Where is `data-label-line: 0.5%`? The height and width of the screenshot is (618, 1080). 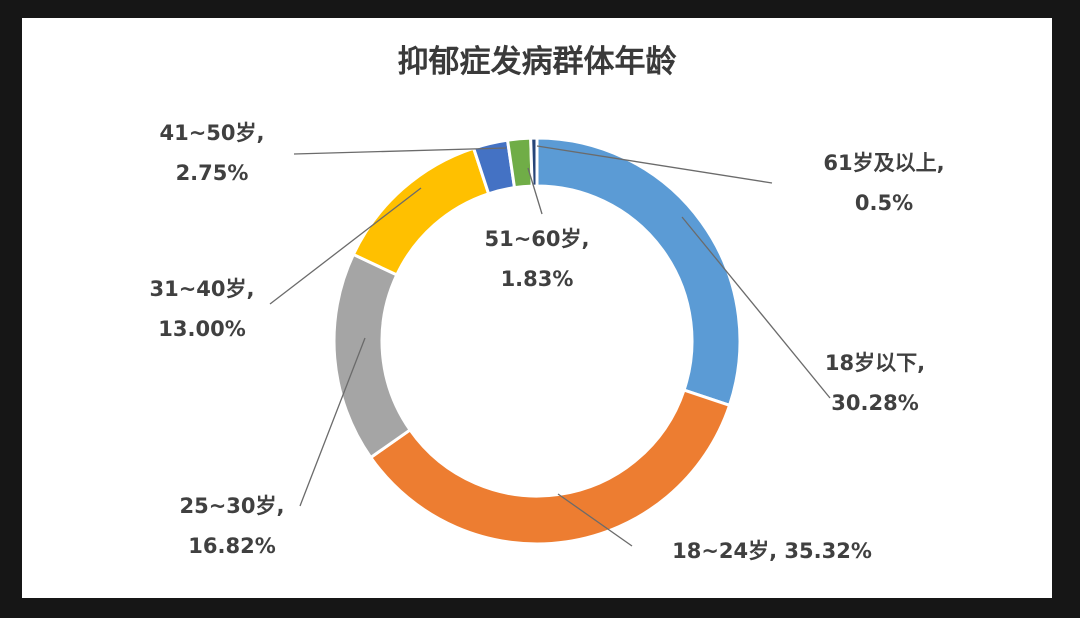 data-label-line: 0.5% is located at coordinates (884, 203).